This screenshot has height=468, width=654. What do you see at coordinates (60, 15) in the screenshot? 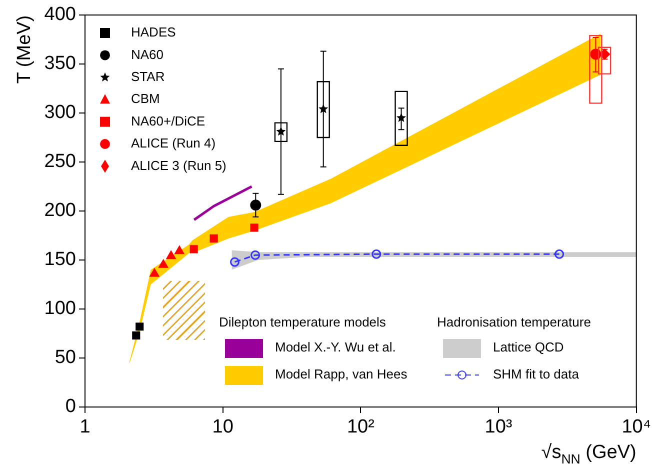
I see `y-tick-label: 400` at bounding box center [60, 15].